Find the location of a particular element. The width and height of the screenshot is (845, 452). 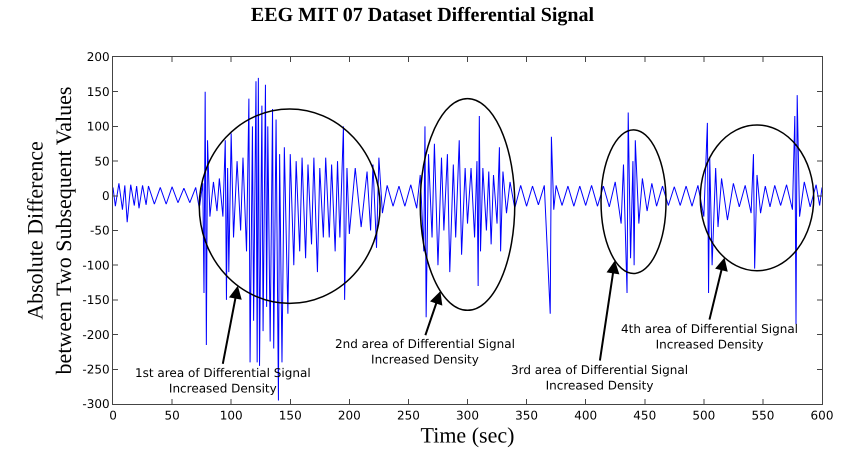

y-tick-label: -50 is located at coordinates (100, 231).